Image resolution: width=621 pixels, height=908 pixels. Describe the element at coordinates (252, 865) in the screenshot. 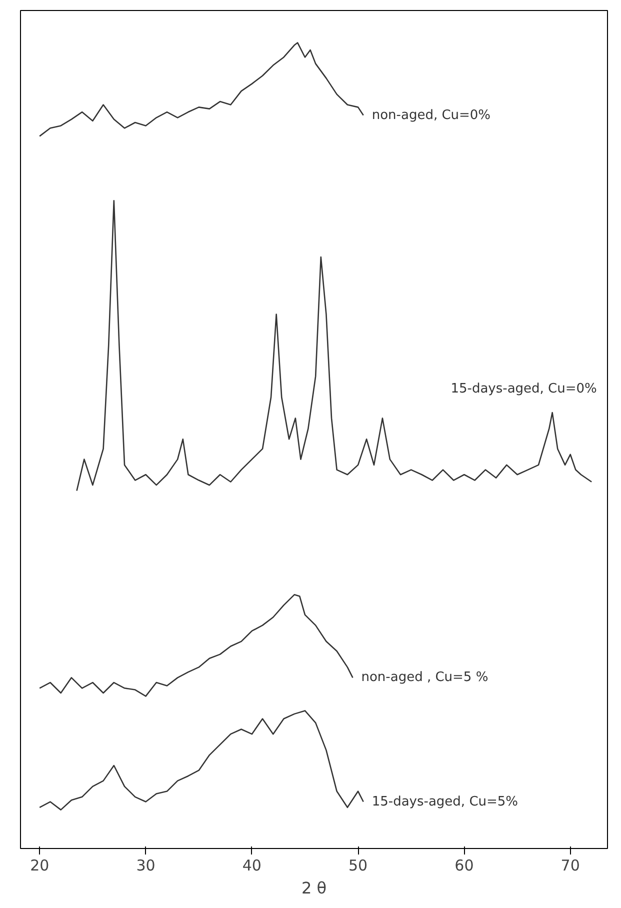

I see `x-tick-label: 40` at that location.